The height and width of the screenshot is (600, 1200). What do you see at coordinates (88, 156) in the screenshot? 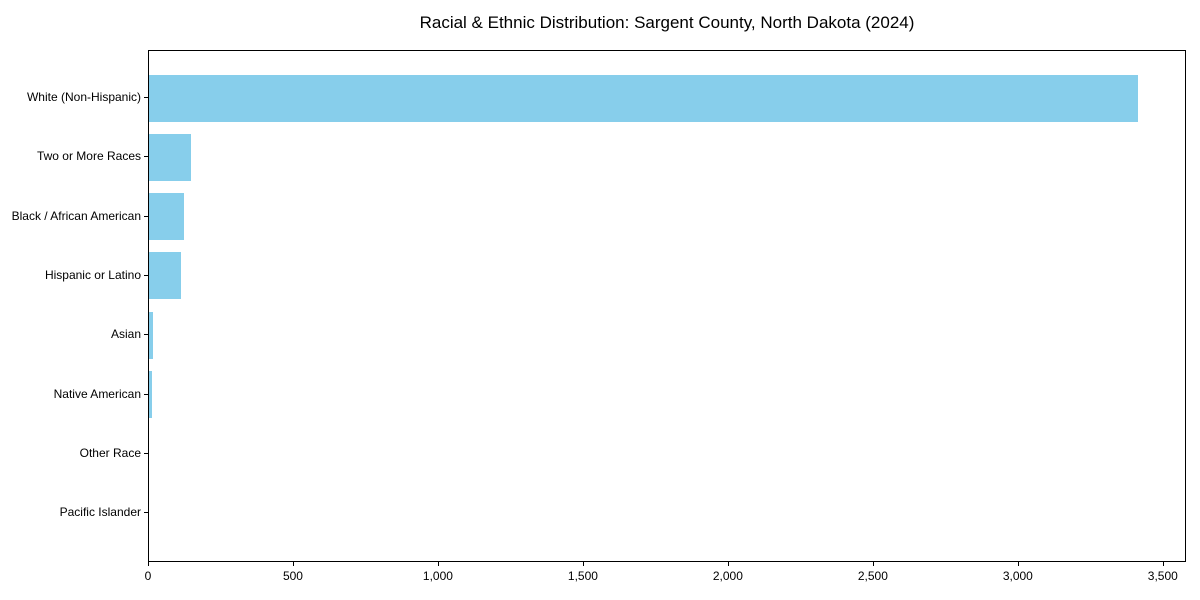
I see `y-tick-label: Two or More Races` at bounding box center [88, 156].